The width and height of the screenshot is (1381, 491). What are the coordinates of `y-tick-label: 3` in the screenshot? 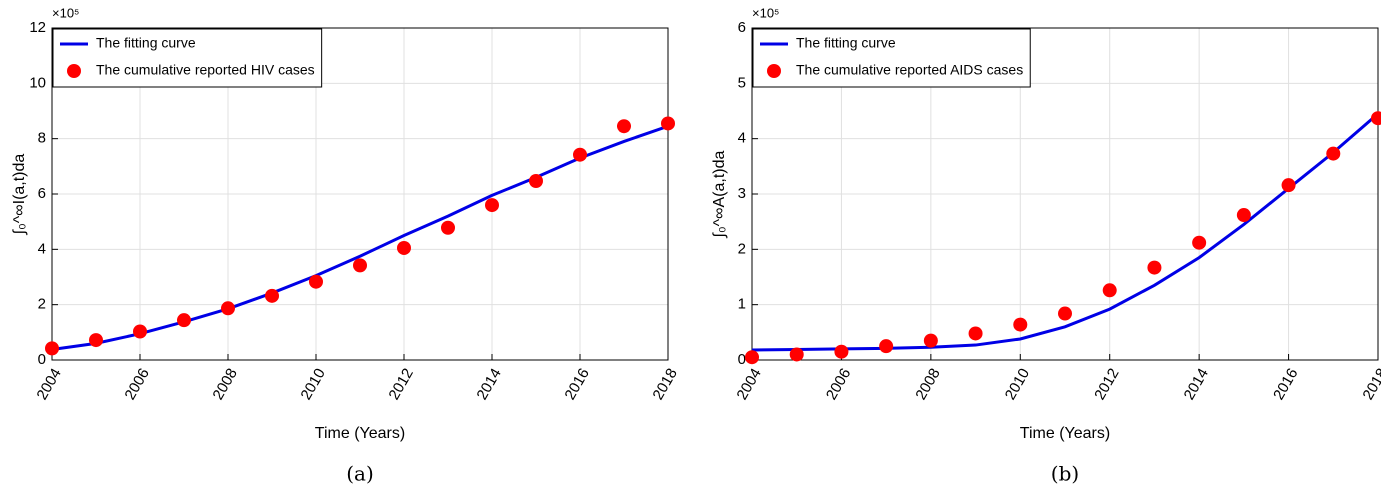 It's located at (742, 193).